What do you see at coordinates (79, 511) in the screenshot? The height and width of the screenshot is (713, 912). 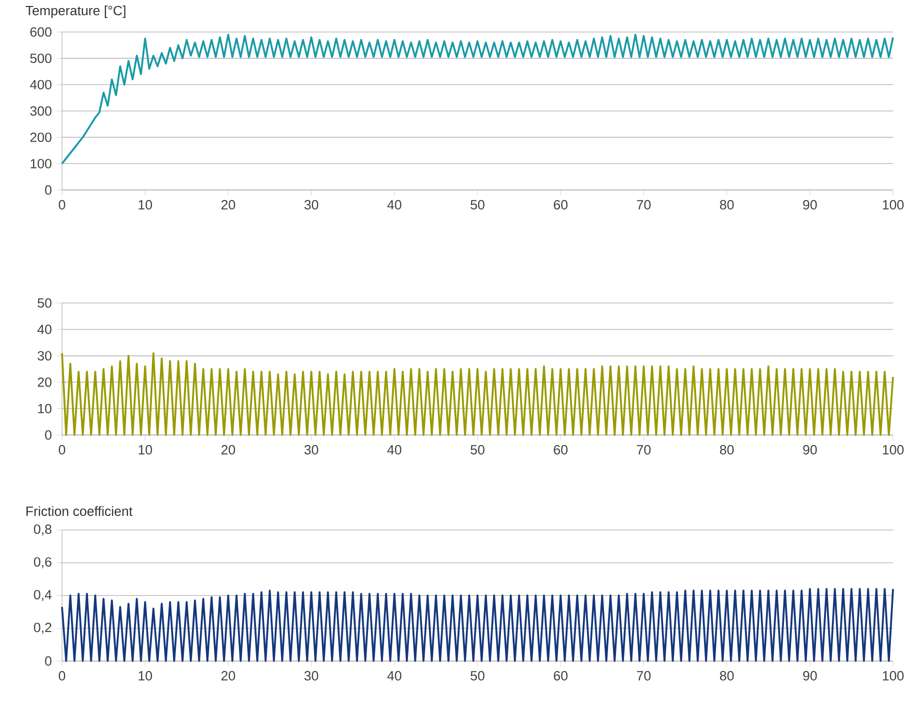 I see `chart-title: Friction coefficient` at bounding box center [79, 511].